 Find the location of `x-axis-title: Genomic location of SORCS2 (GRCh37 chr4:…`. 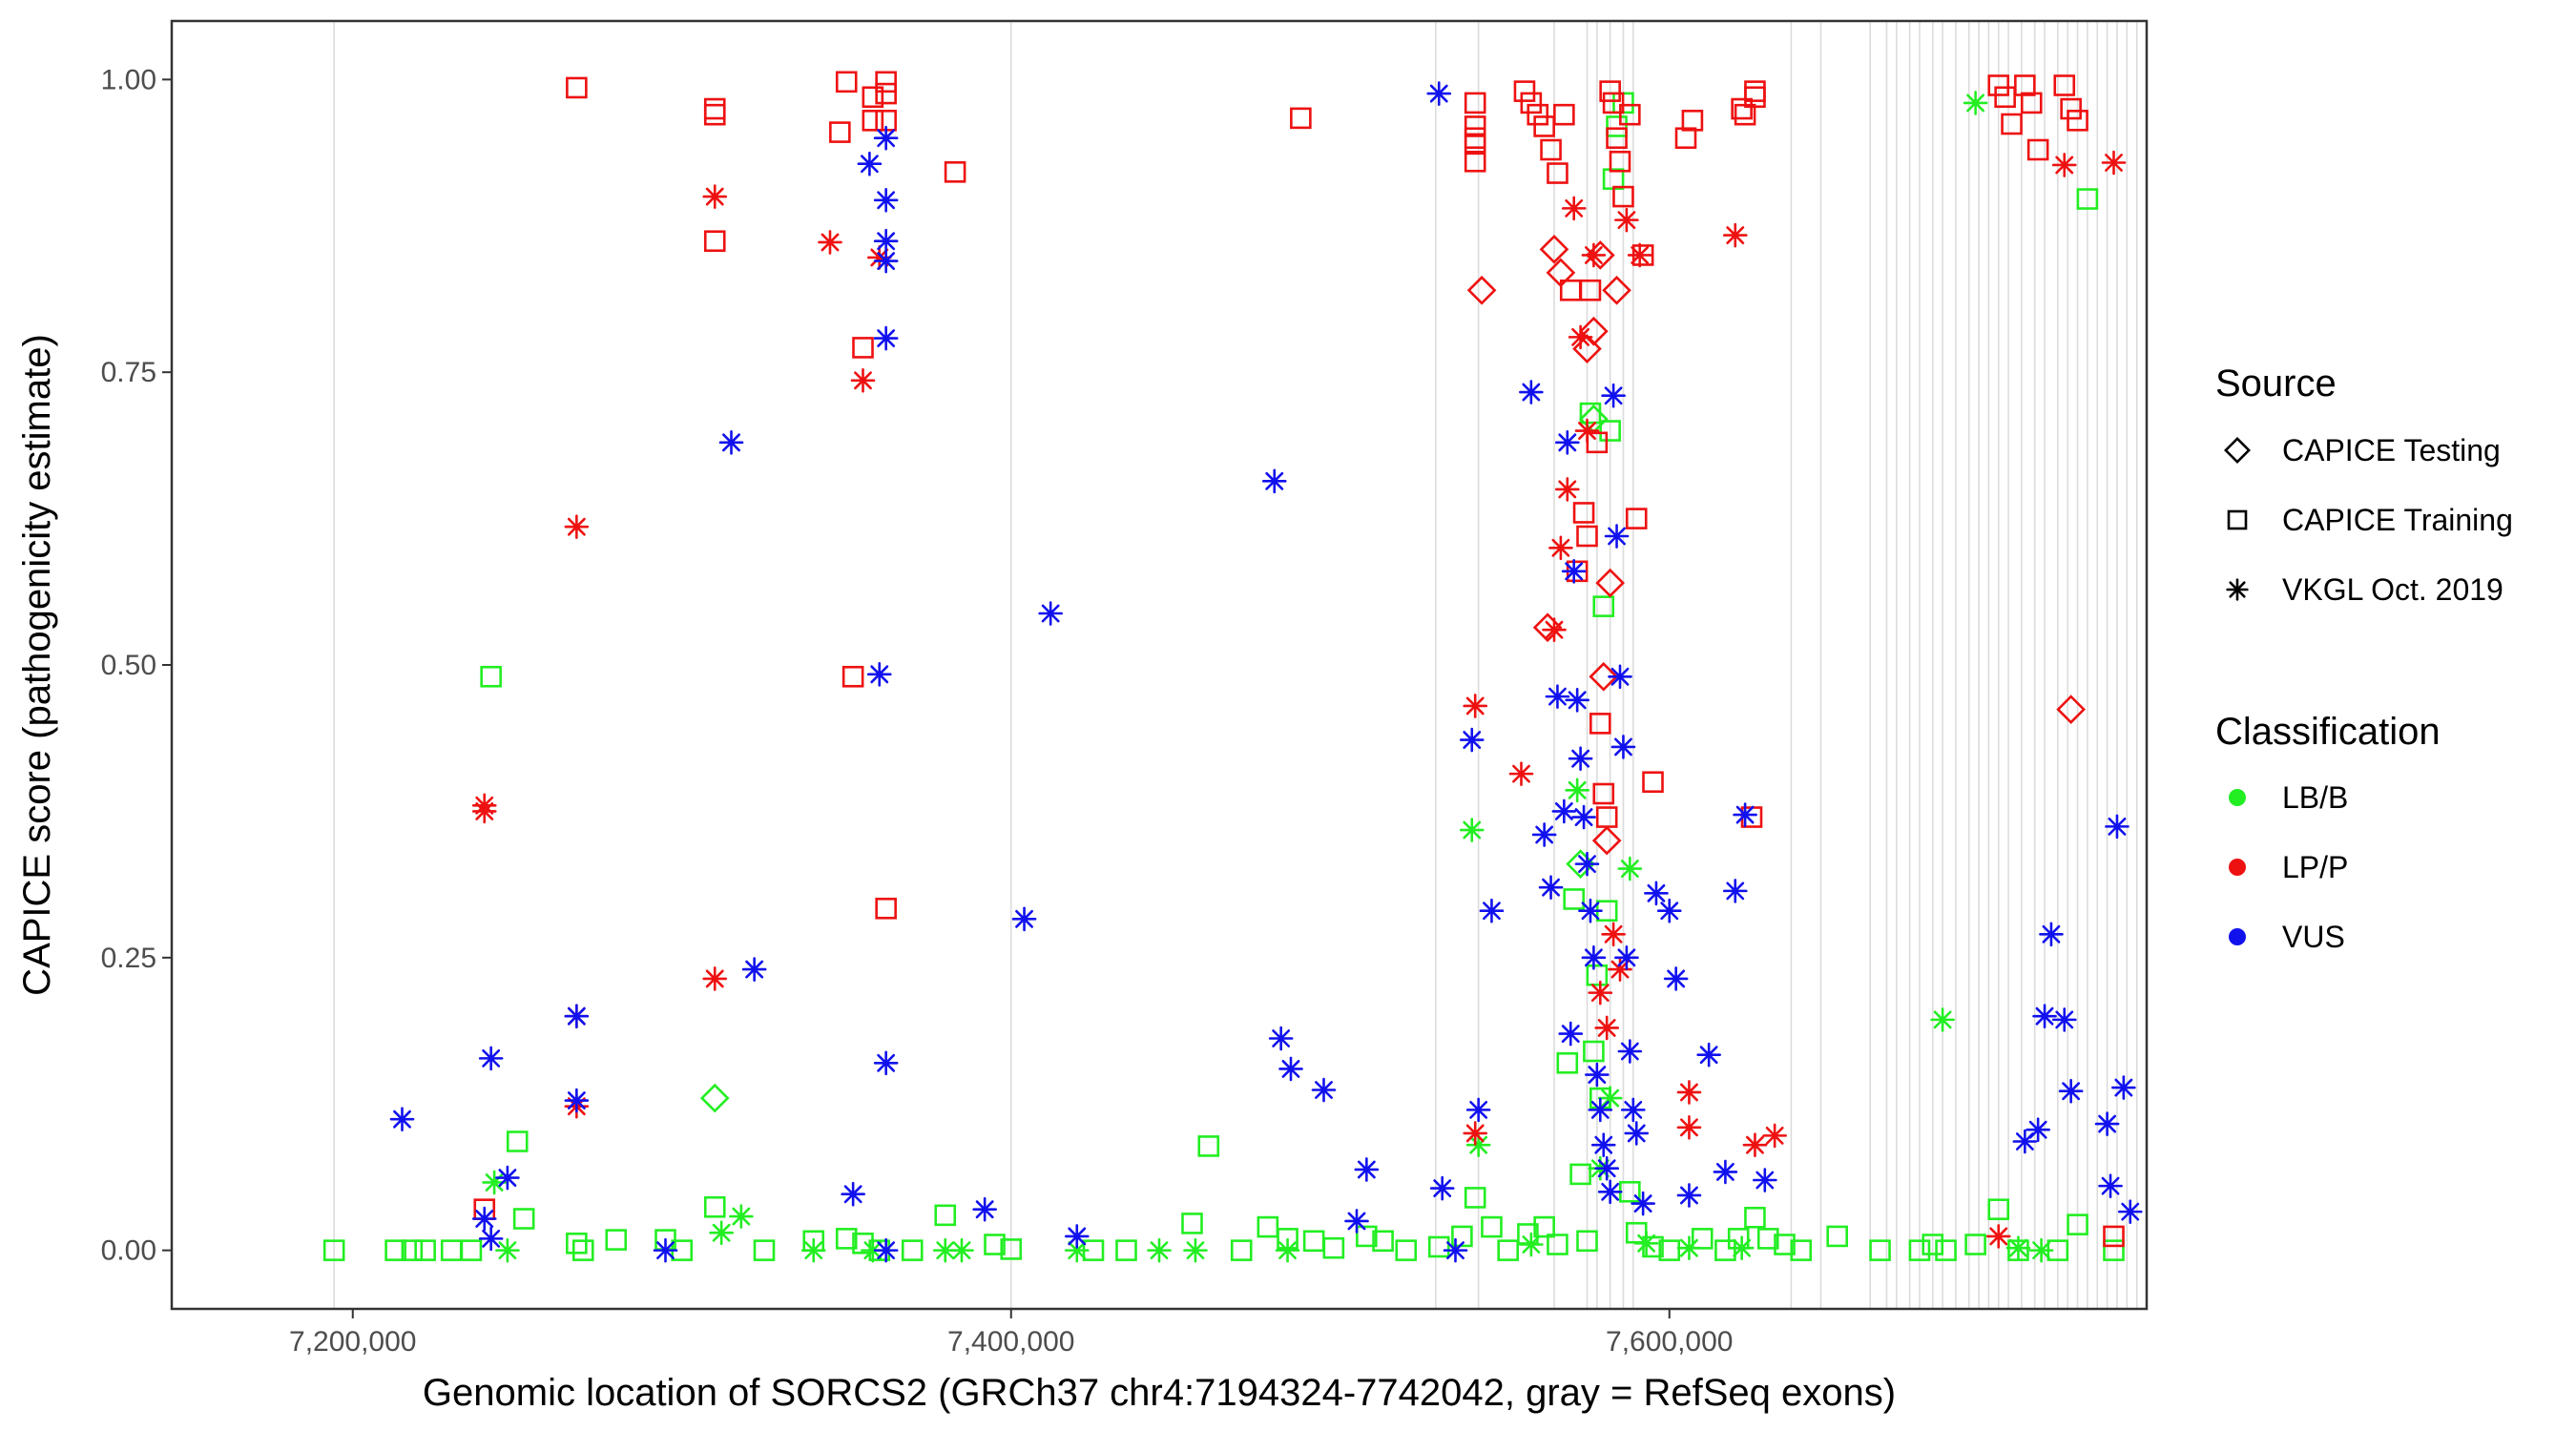

x-axis-title: Genomic location of SORCS2 (GRCh37 chr4:… is located at coordinates (1159, 1393).